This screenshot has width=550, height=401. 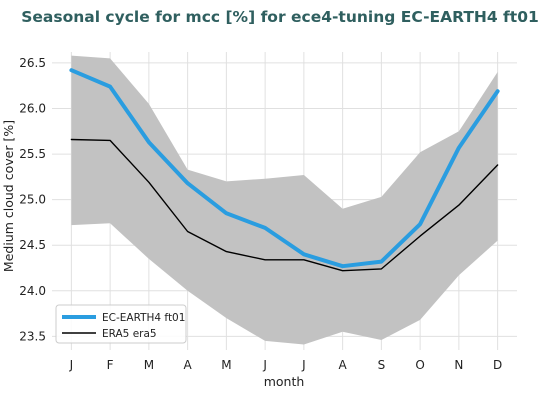 I want to click on y-tick-label: 25.5, so click(x=32, y=154).